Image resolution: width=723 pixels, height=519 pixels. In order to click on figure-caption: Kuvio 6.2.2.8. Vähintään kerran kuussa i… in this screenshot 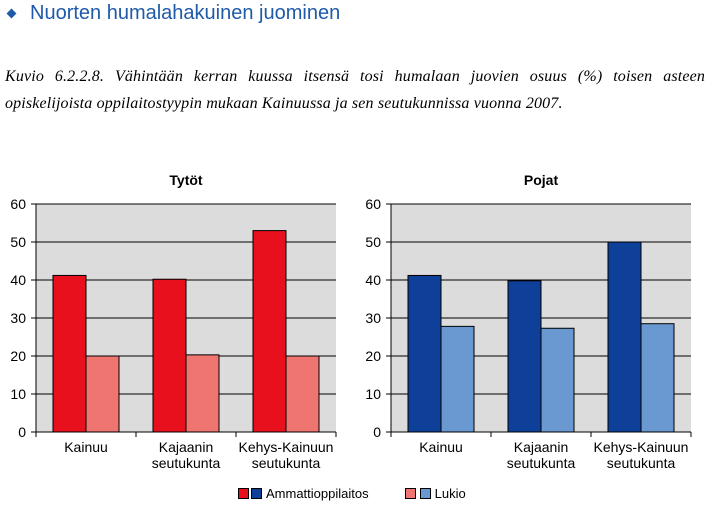, I will do `click(355, 90)`.